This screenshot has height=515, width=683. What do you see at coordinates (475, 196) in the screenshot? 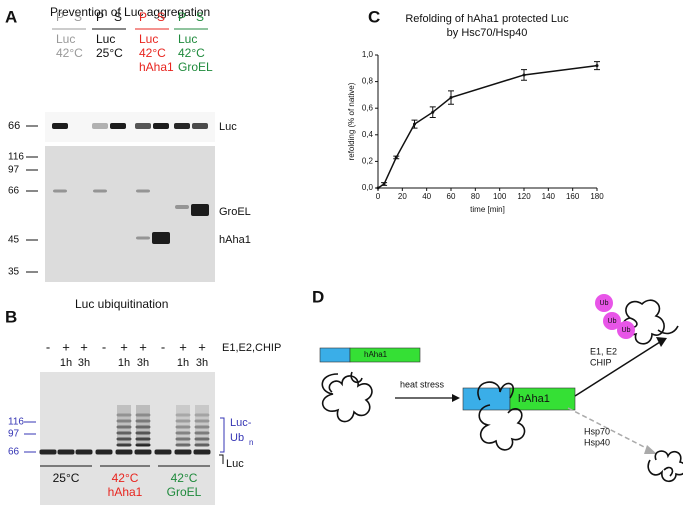
I see `x-tick-label: 80` at bounding box center [475, 196].